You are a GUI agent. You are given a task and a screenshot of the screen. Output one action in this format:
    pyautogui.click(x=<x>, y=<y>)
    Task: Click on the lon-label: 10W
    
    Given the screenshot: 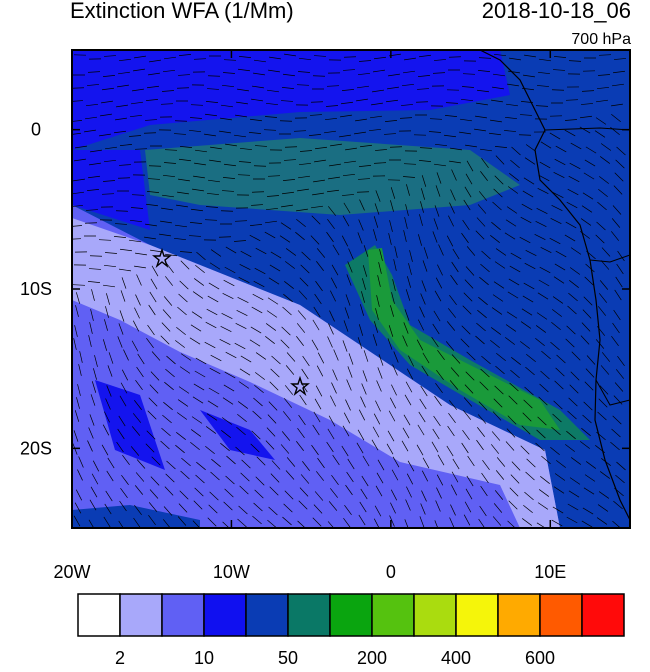 What is the action you would take?
    pyautogui.click(x=231, y=572)
    